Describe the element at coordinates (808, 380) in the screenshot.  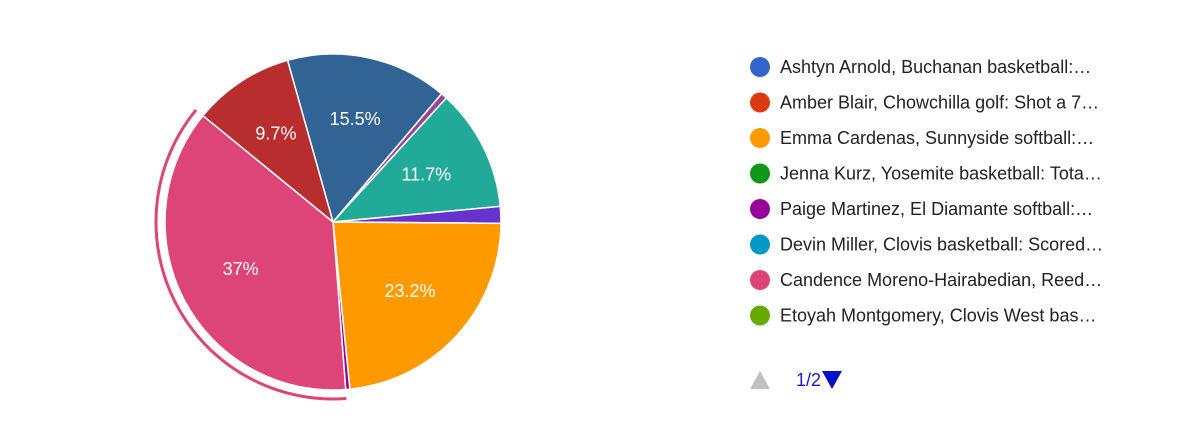
I see `legend-page: 1/2` at that location.